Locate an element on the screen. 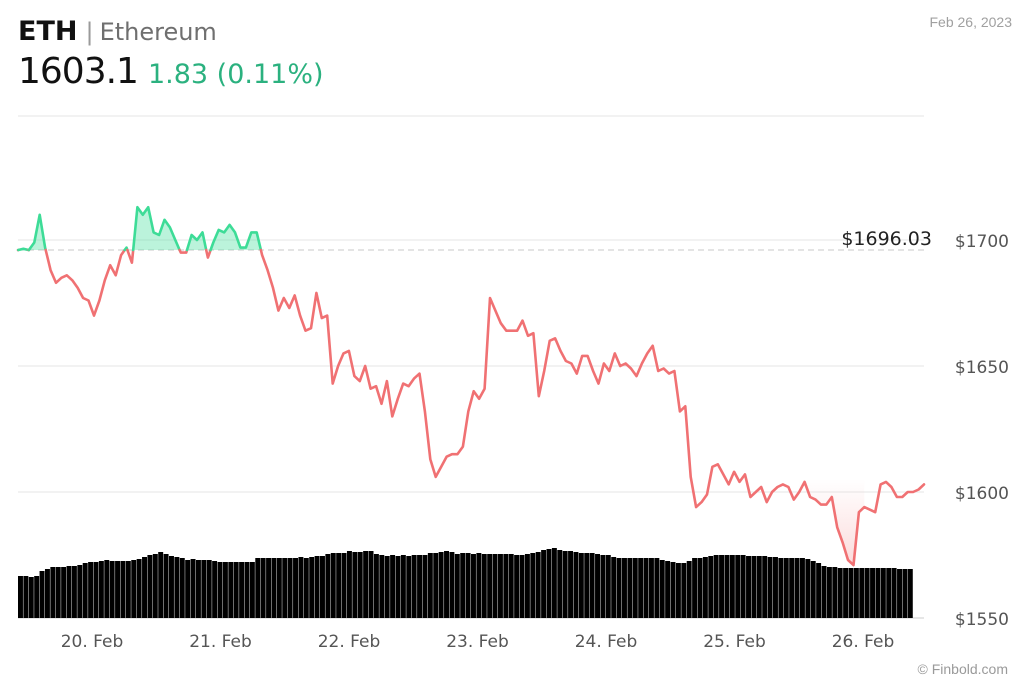 This screenshot has height=683, width=1024. asset-header: ETH | Ethereum 1603.1 1.83 (0.11%) is located at coordinates (171, 54).